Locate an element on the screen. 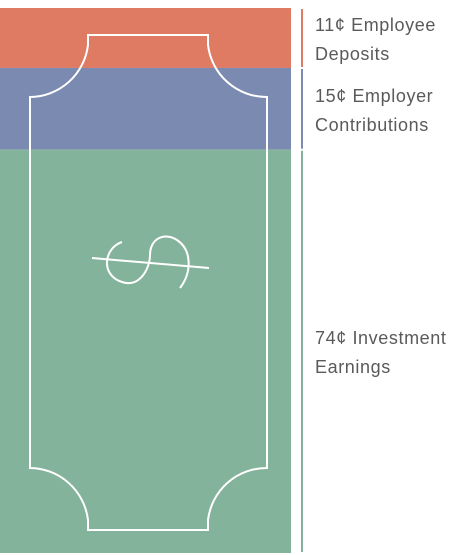 The image size is (472, 555). segment-label: 11¢ Employee Deposits is located at coordinates (393, 40).